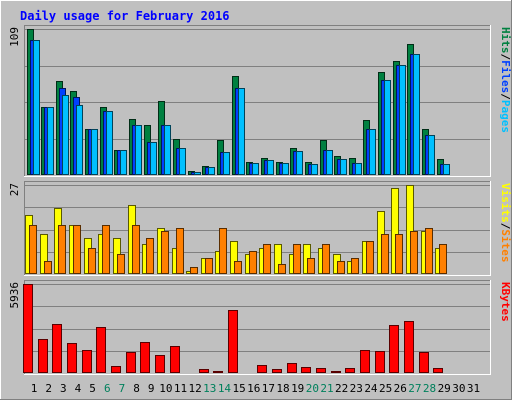 This screenshot has width=512, height=400. I want to click on axis-legend: Visits/Sites, so click(505, 223).